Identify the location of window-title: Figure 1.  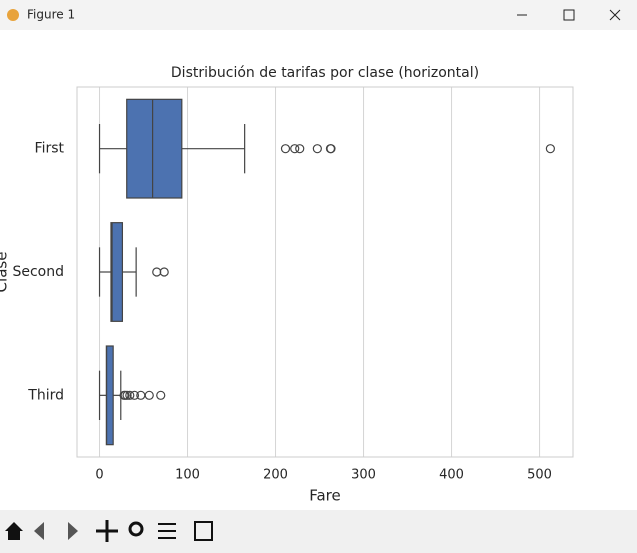
(51, 15).